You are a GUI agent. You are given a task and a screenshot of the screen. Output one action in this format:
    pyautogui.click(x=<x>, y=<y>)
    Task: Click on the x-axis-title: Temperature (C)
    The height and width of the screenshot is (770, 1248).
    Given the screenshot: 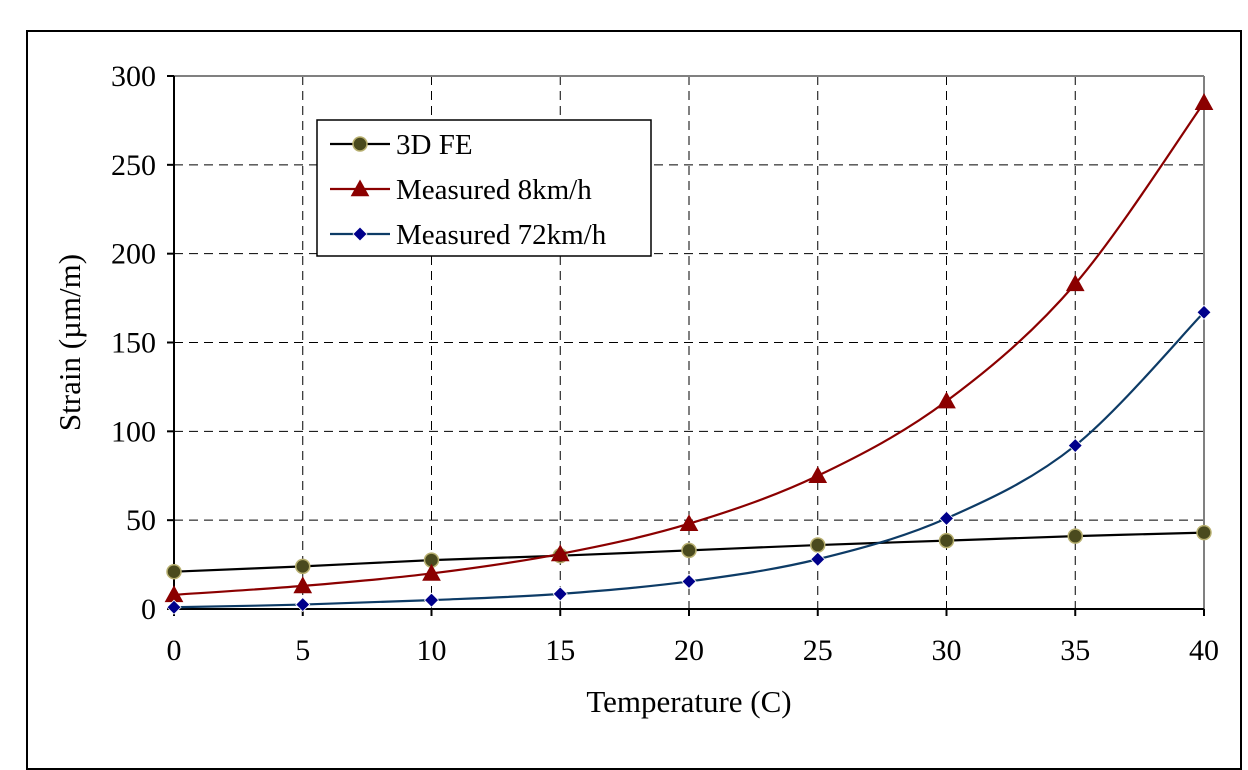 What is the action you would take?
    pyautogui.click(x=688, y=701)
    